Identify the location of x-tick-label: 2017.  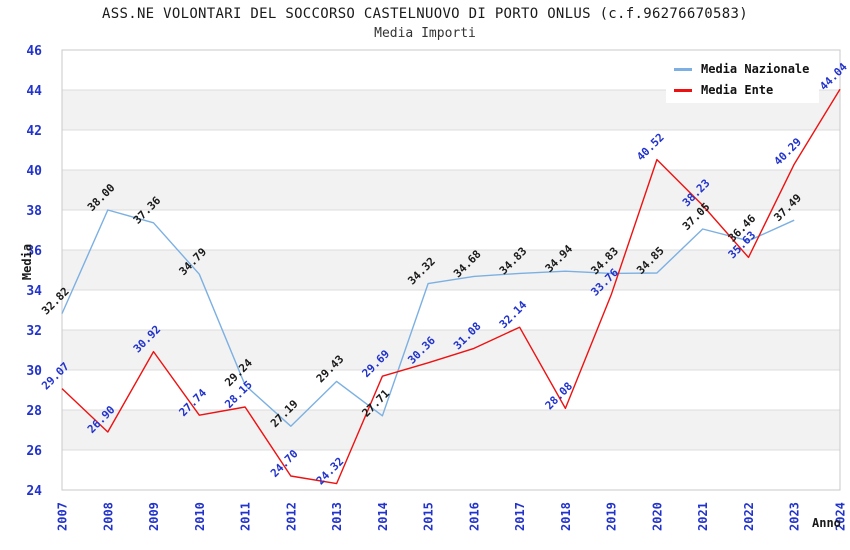
(520, 516).